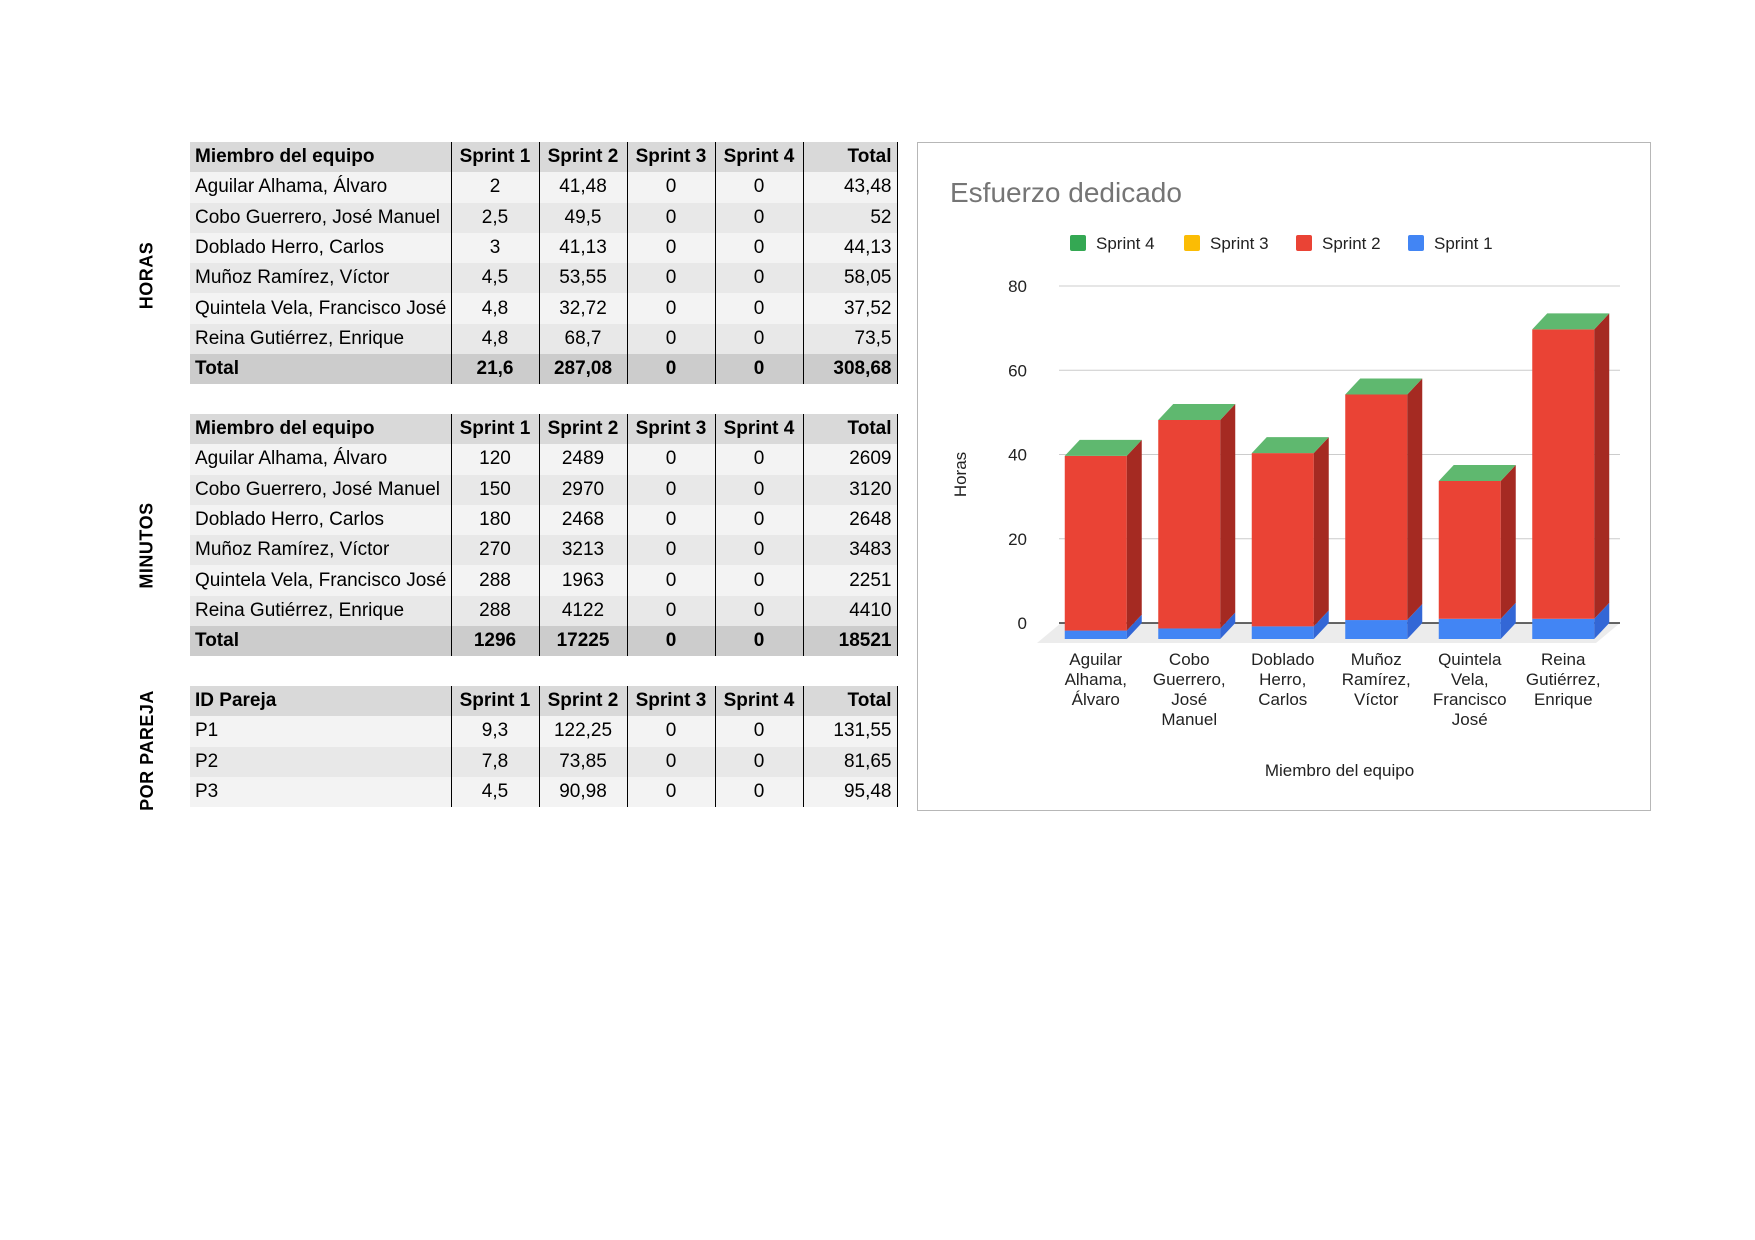 The width and height of the screenshot is (1755, 1240). What do you see at coordinates (1563, 699) in the screenshot?
I see `x-tick-label: Enrique` at bounding box center [1563, 699].